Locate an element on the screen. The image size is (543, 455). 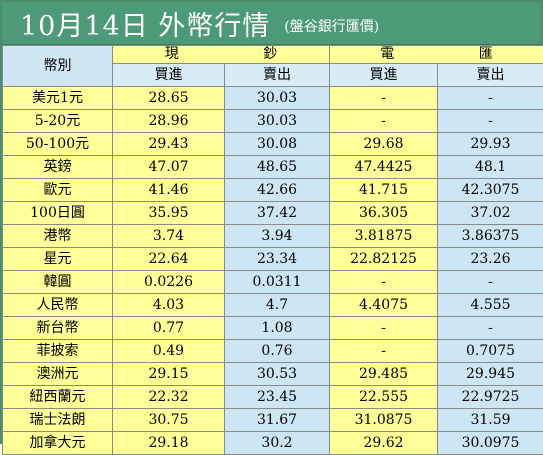
currency-name: 英鎊 is located at coordinates (58, 167).